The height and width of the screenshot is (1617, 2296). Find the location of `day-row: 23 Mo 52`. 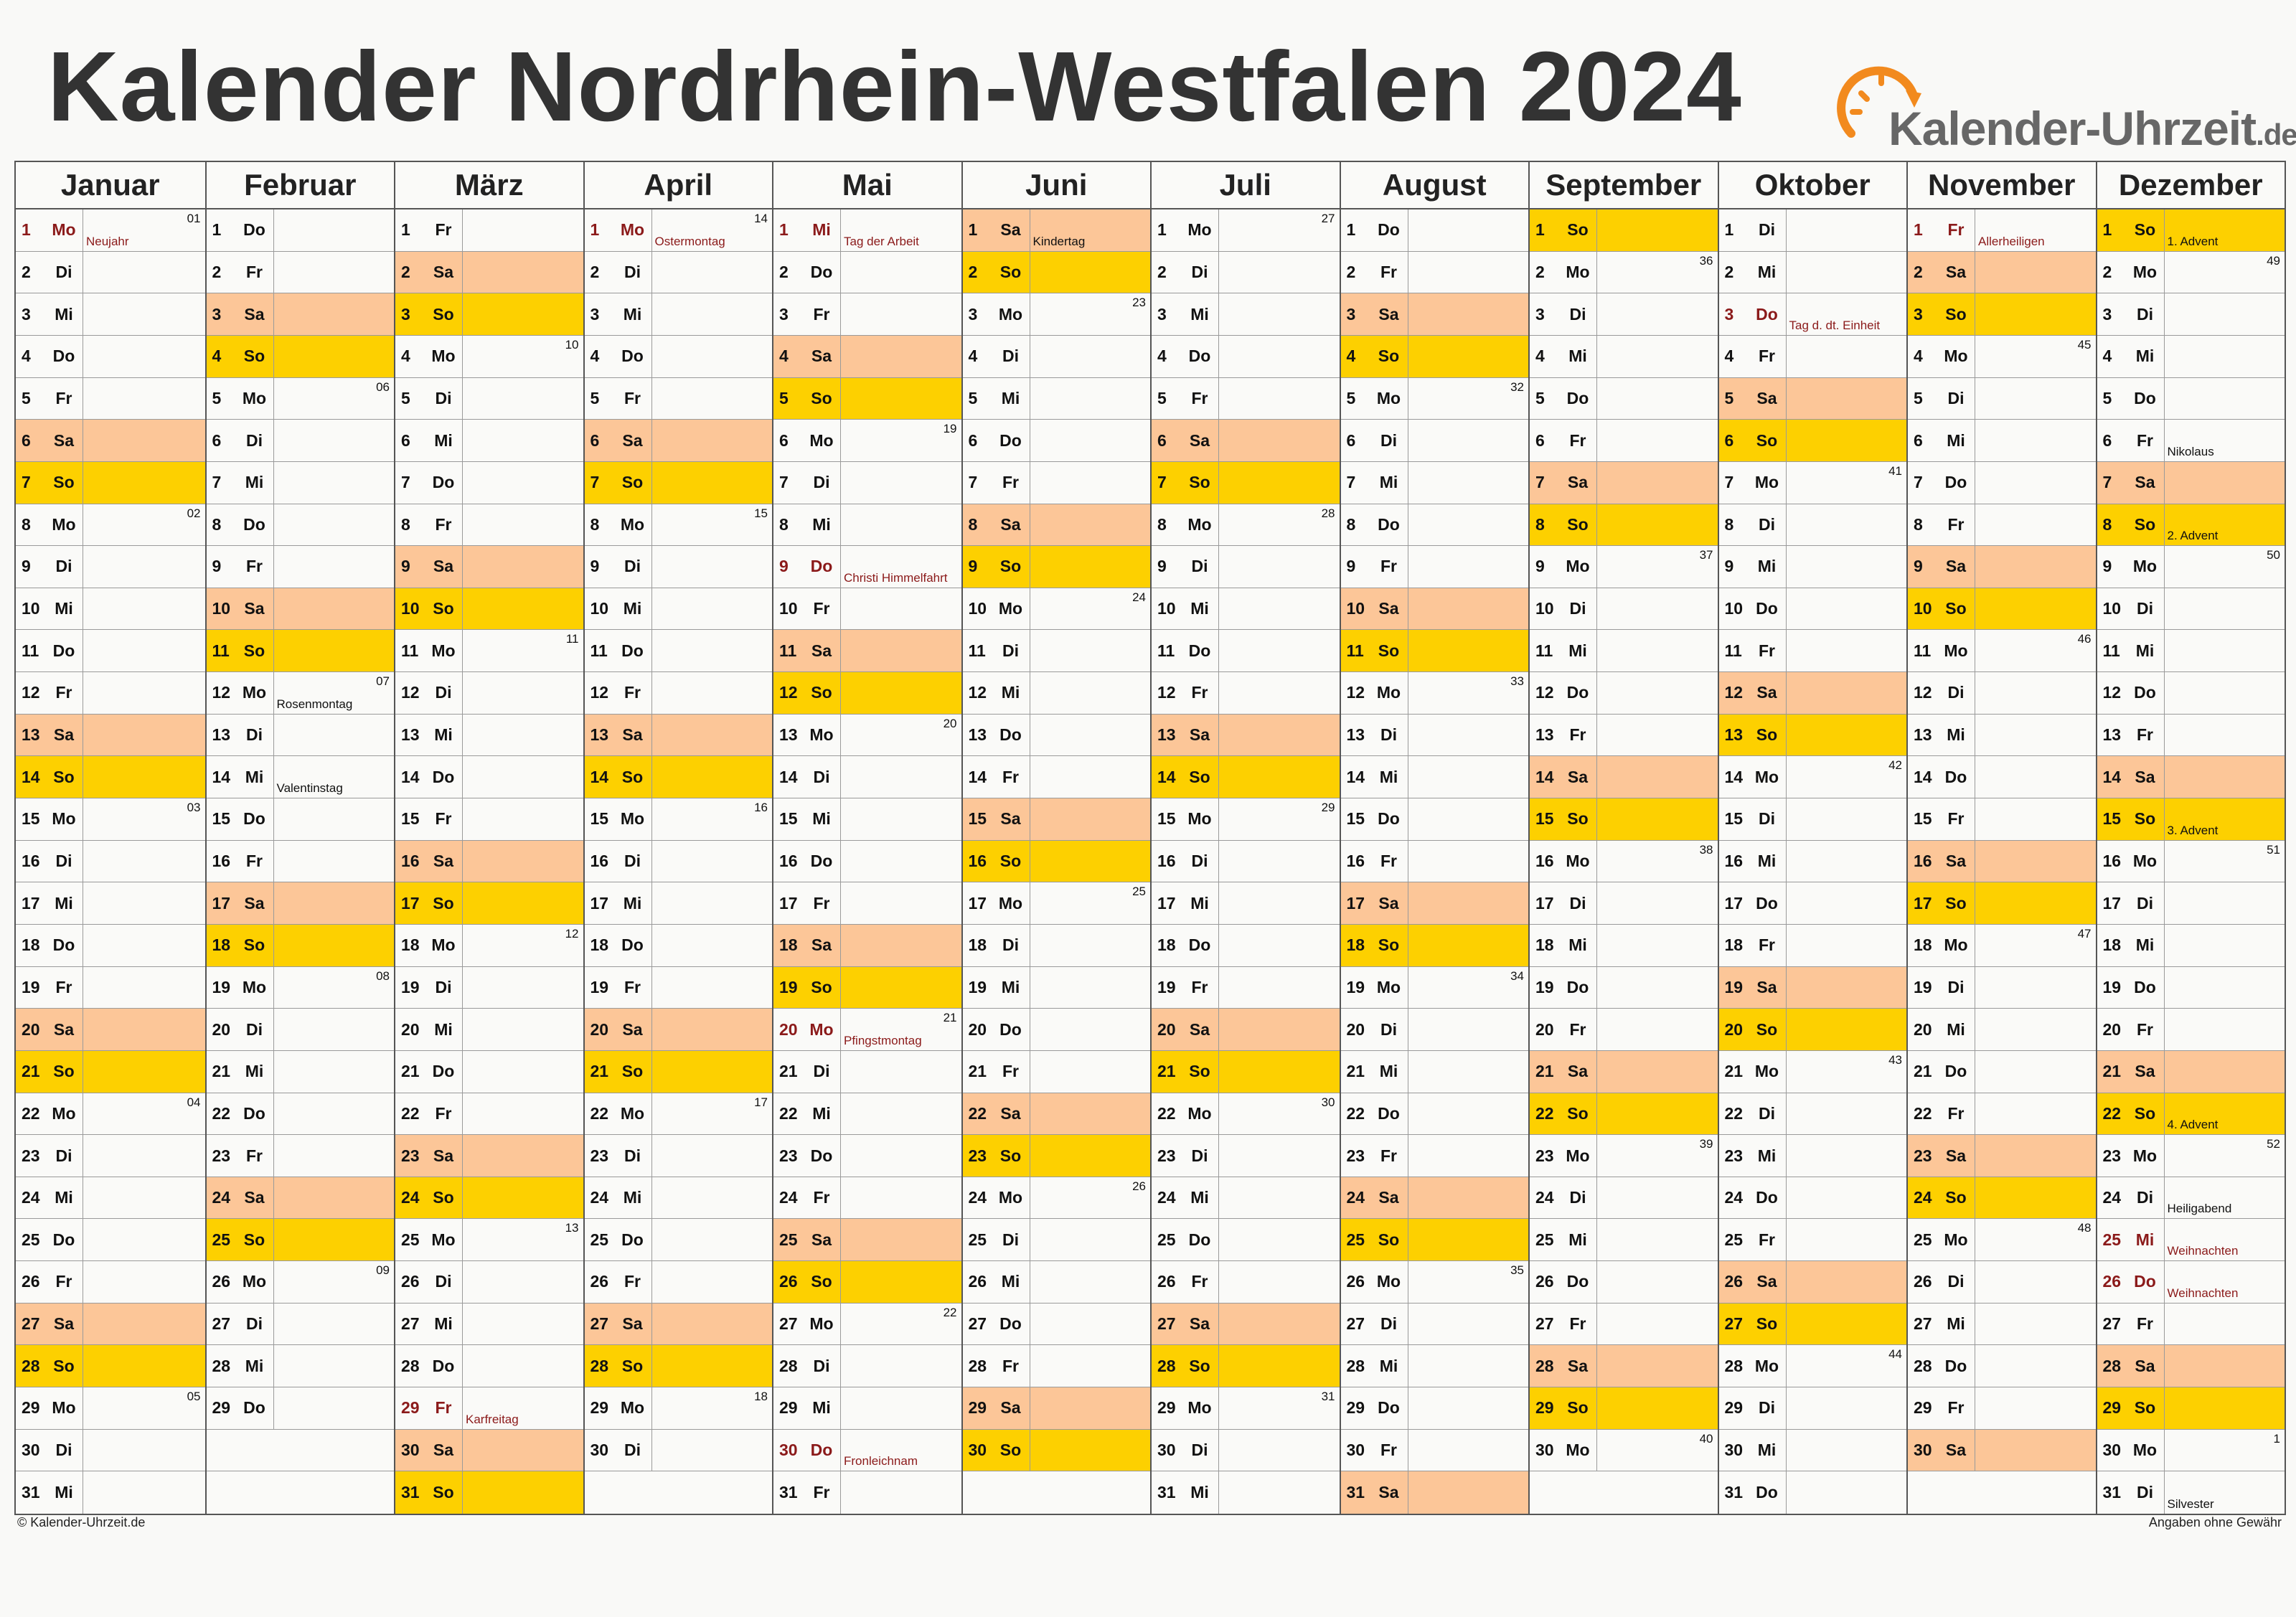

day-row: 23 Mo 52 is located at coordinates (2191, 1156).